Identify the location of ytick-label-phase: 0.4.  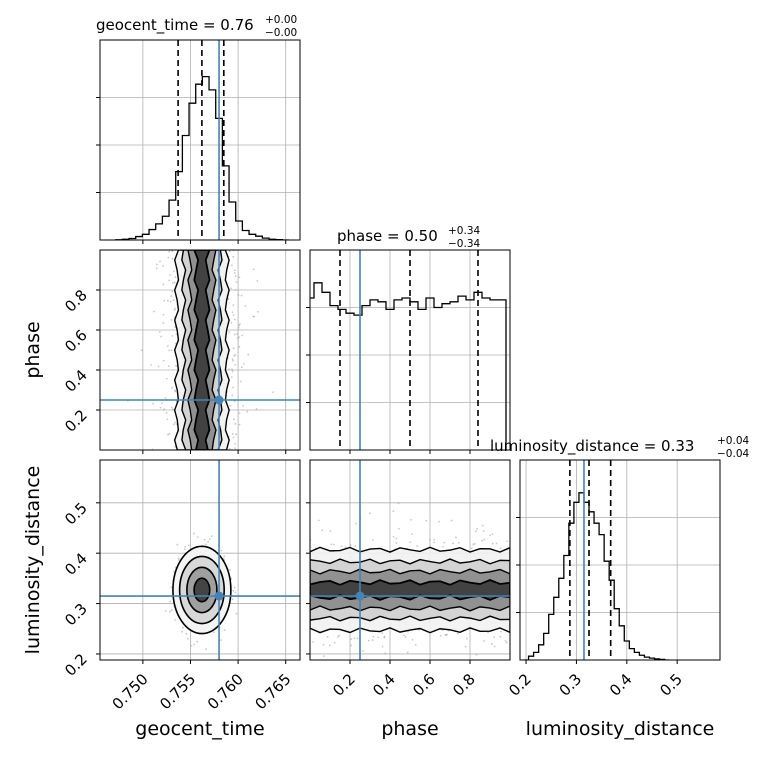
(76, 381).